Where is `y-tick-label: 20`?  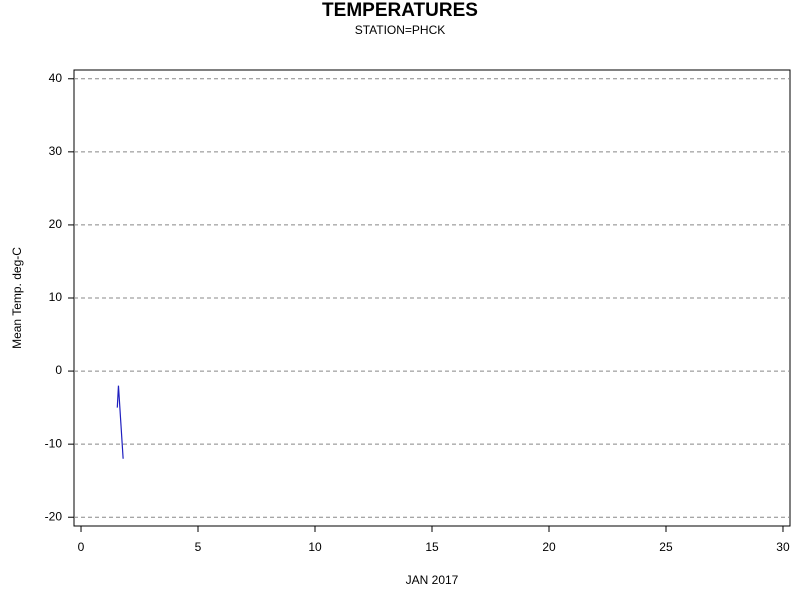
y-tick-label: 20 is located at coordinates (56, 224).